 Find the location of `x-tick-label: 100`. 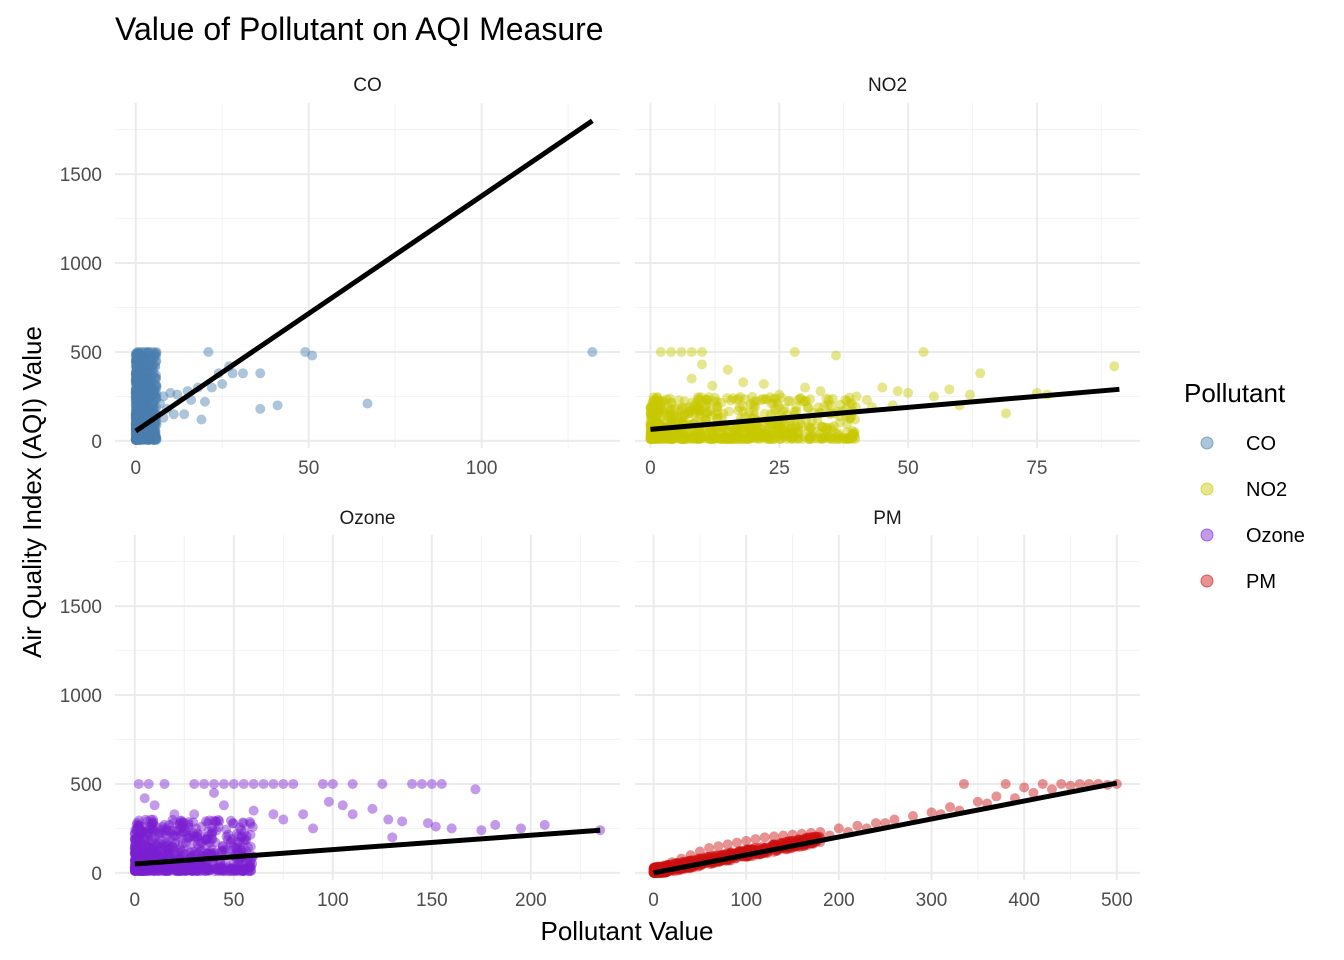

x-tick-label: 100 is located at coordinates (482, 468).